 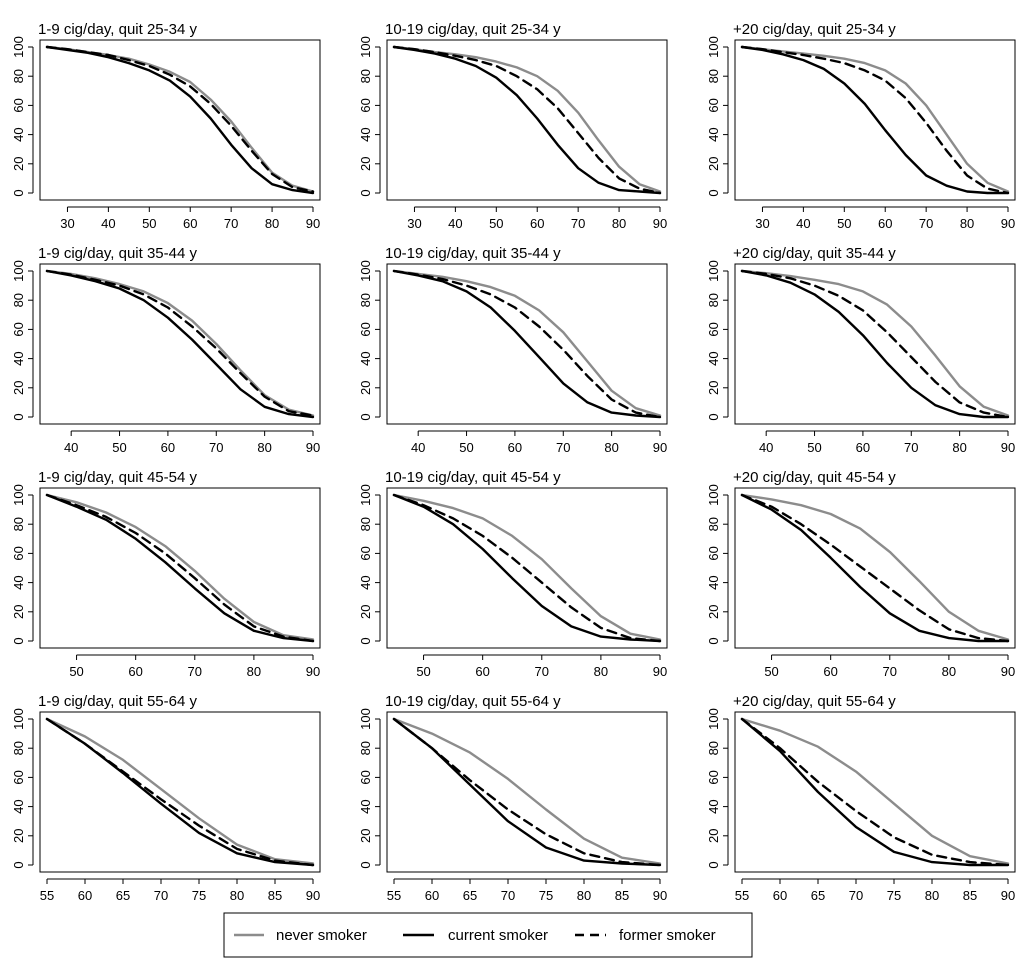 I want to click on x-tick-label: 75, so click(x=894, y=895).